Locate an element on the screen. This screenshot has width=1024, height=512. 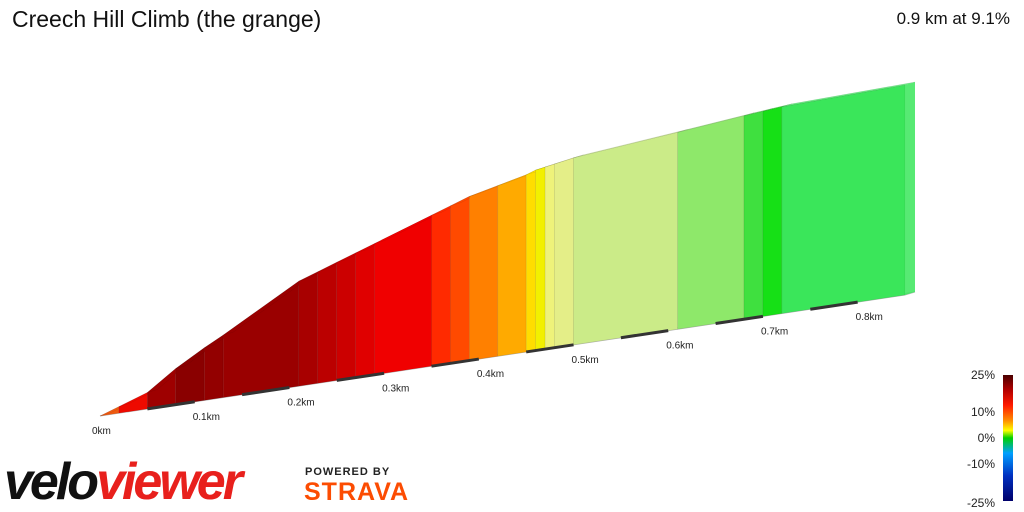
strava-logo: STRAVA is located at coordinates (357, 492).